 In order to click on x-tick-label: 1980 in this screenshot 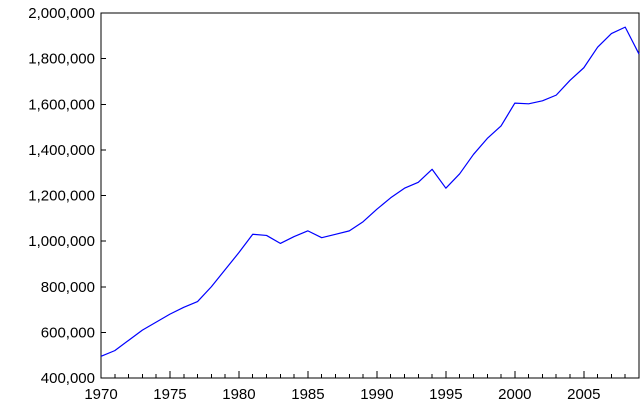, I will do `click(238, 394)`.